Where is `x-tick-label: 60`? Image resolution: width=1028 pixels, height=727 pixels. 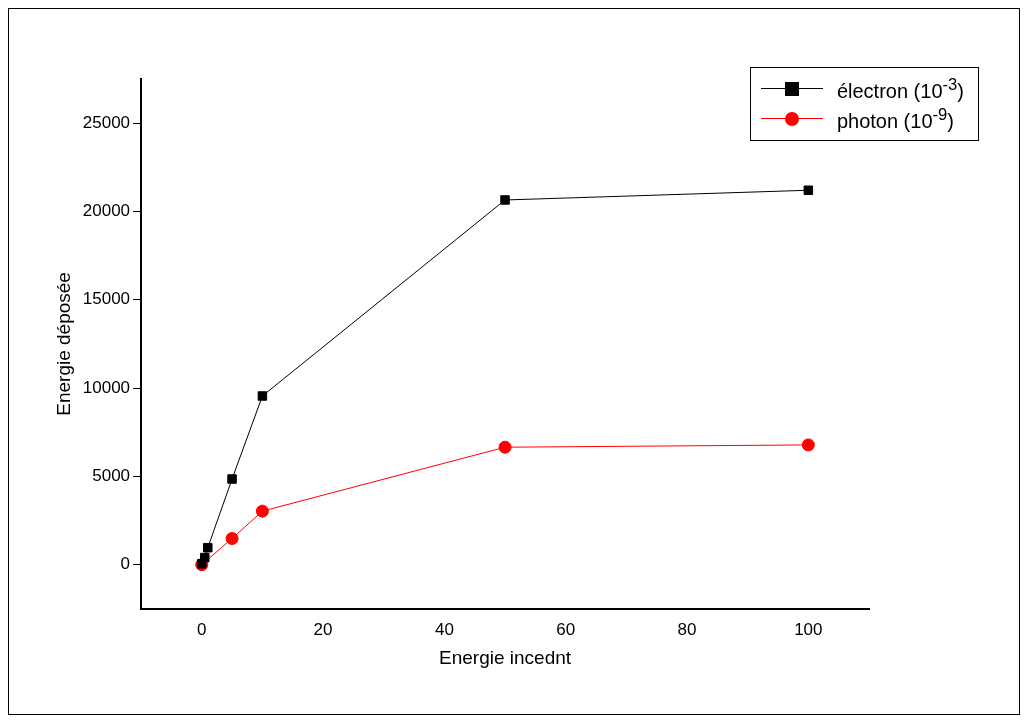 x-tick-label: 60 is located at coordinates (566, 629).